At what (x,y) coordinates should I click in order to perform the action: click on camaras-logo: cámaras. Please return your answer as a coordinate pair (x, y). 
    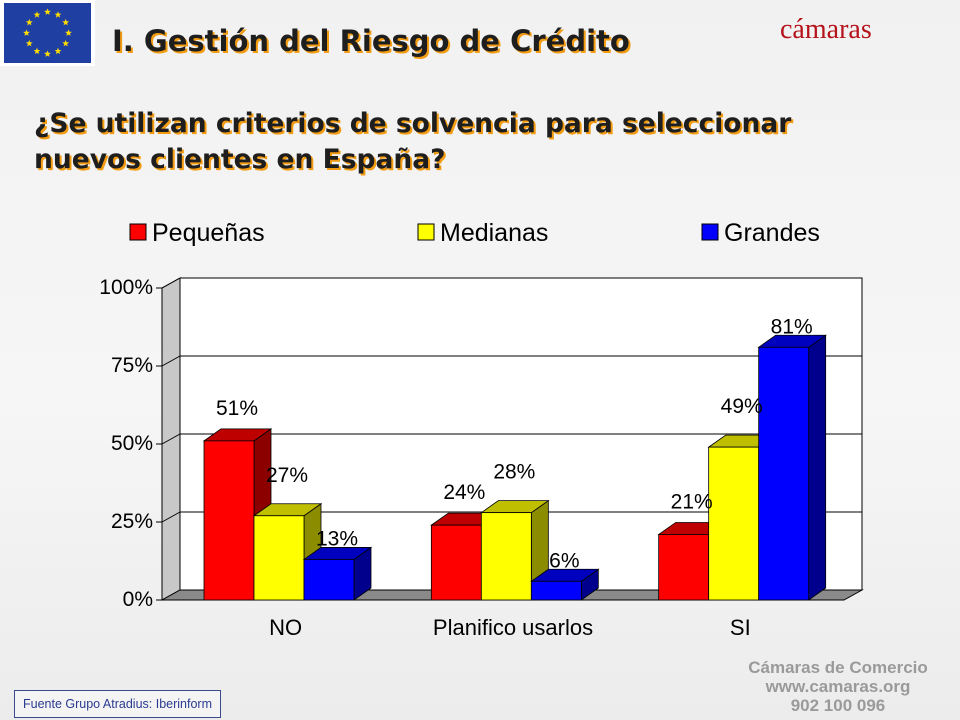
    Looking at the image, I should click on (826, 29).